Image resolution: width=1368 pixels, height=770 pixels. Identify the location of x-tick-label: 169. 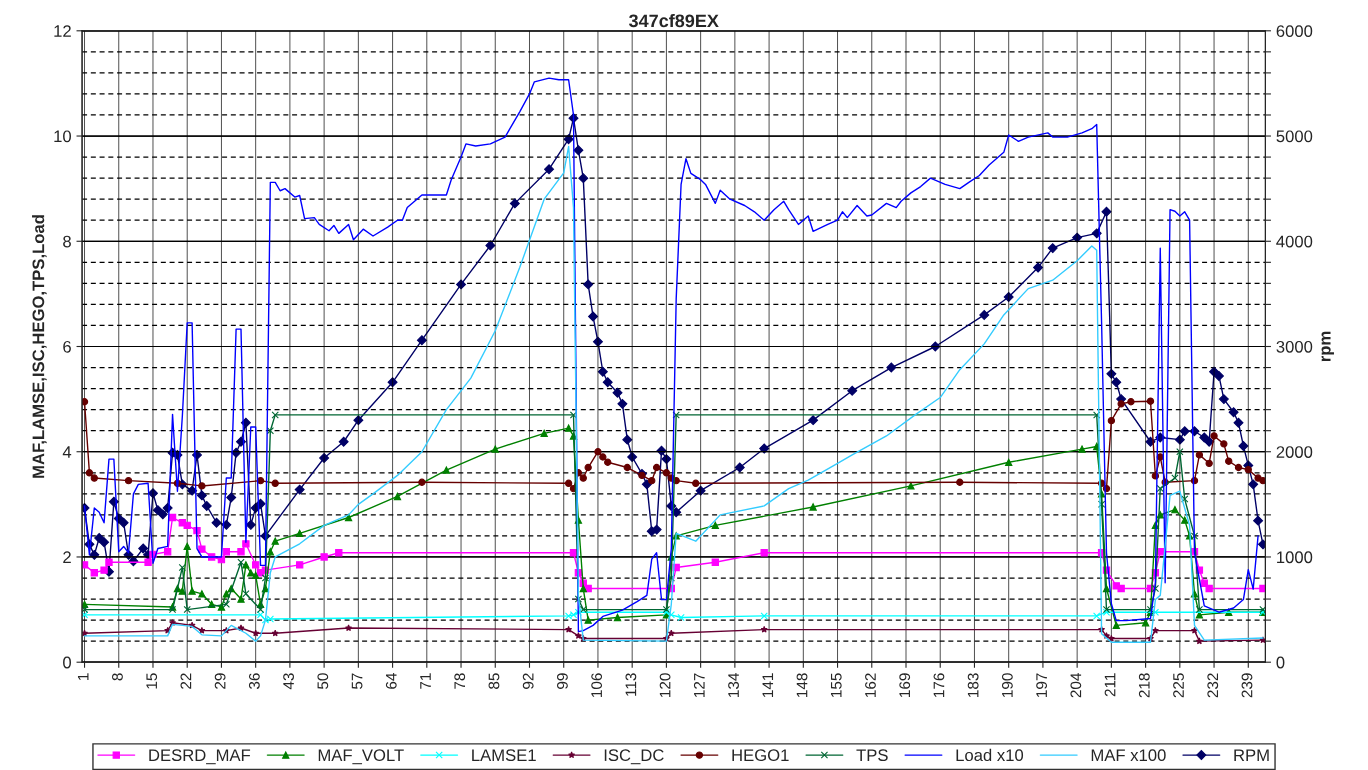
(905, 685).